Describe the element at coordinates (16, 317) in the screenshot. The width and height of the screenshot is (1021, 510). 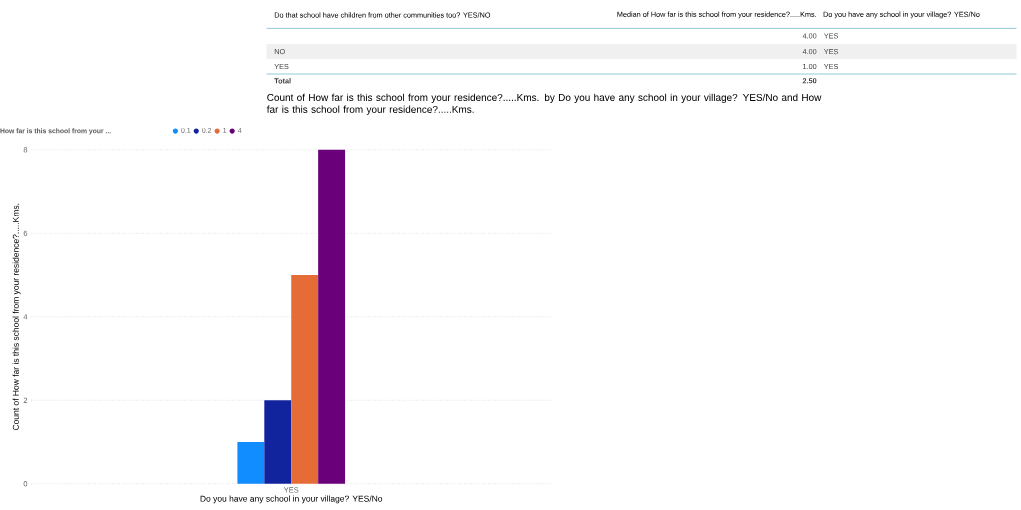
I see `y-axis-title: Count of How far is this school from your residence?.....Kms.` at that location.